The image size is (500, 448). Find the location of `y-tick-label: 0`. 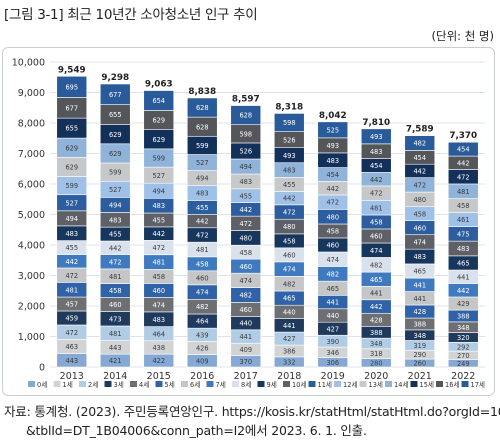

y-tick-label: 0 is located at coordinates (42, 368).